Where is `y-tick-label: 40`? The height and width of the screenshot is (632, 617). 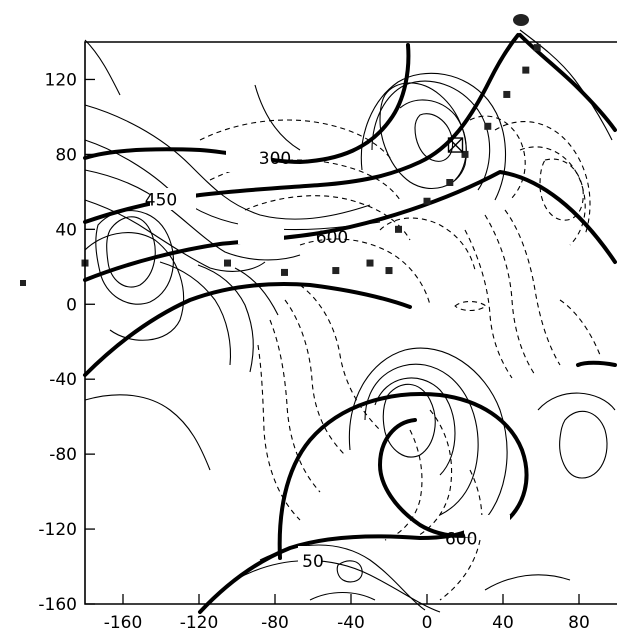 y-tick-label: 40 is located at coordinates (66, 230).